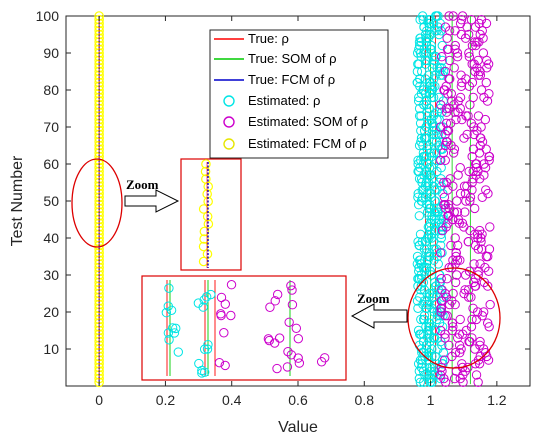 The height and width of the screenshot is (439, 537). Describe the element at coordinates (299, 94) in the screenshot. I see `legend-box` at that location.